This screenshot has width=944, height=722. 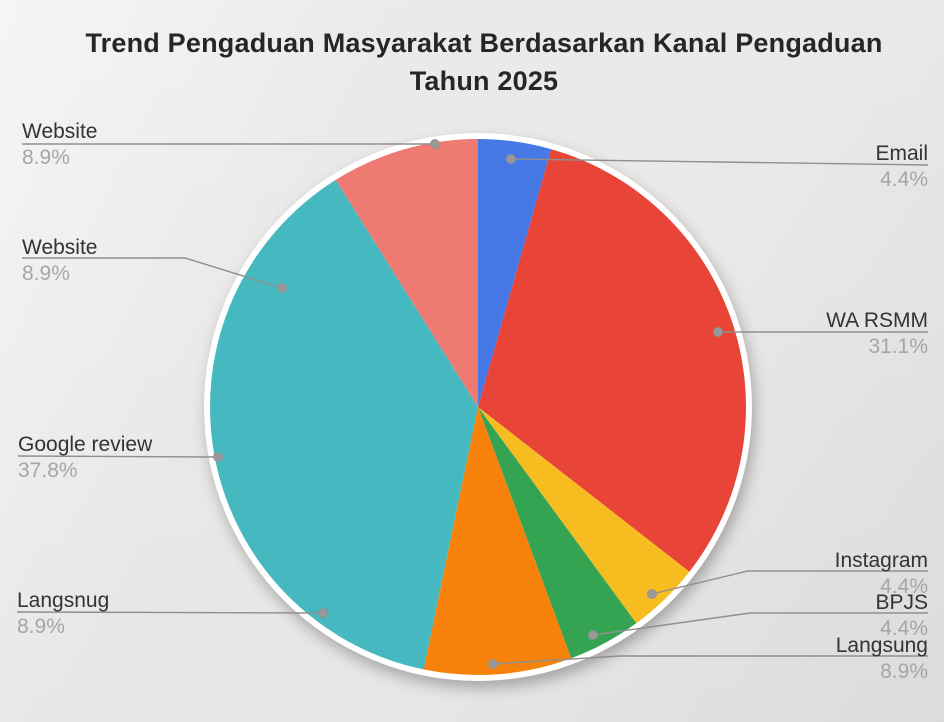 What do you see at coordinates (85, 444) in the screenshot?
I see `callout-label: Google review` at bounding box center [85, 444].